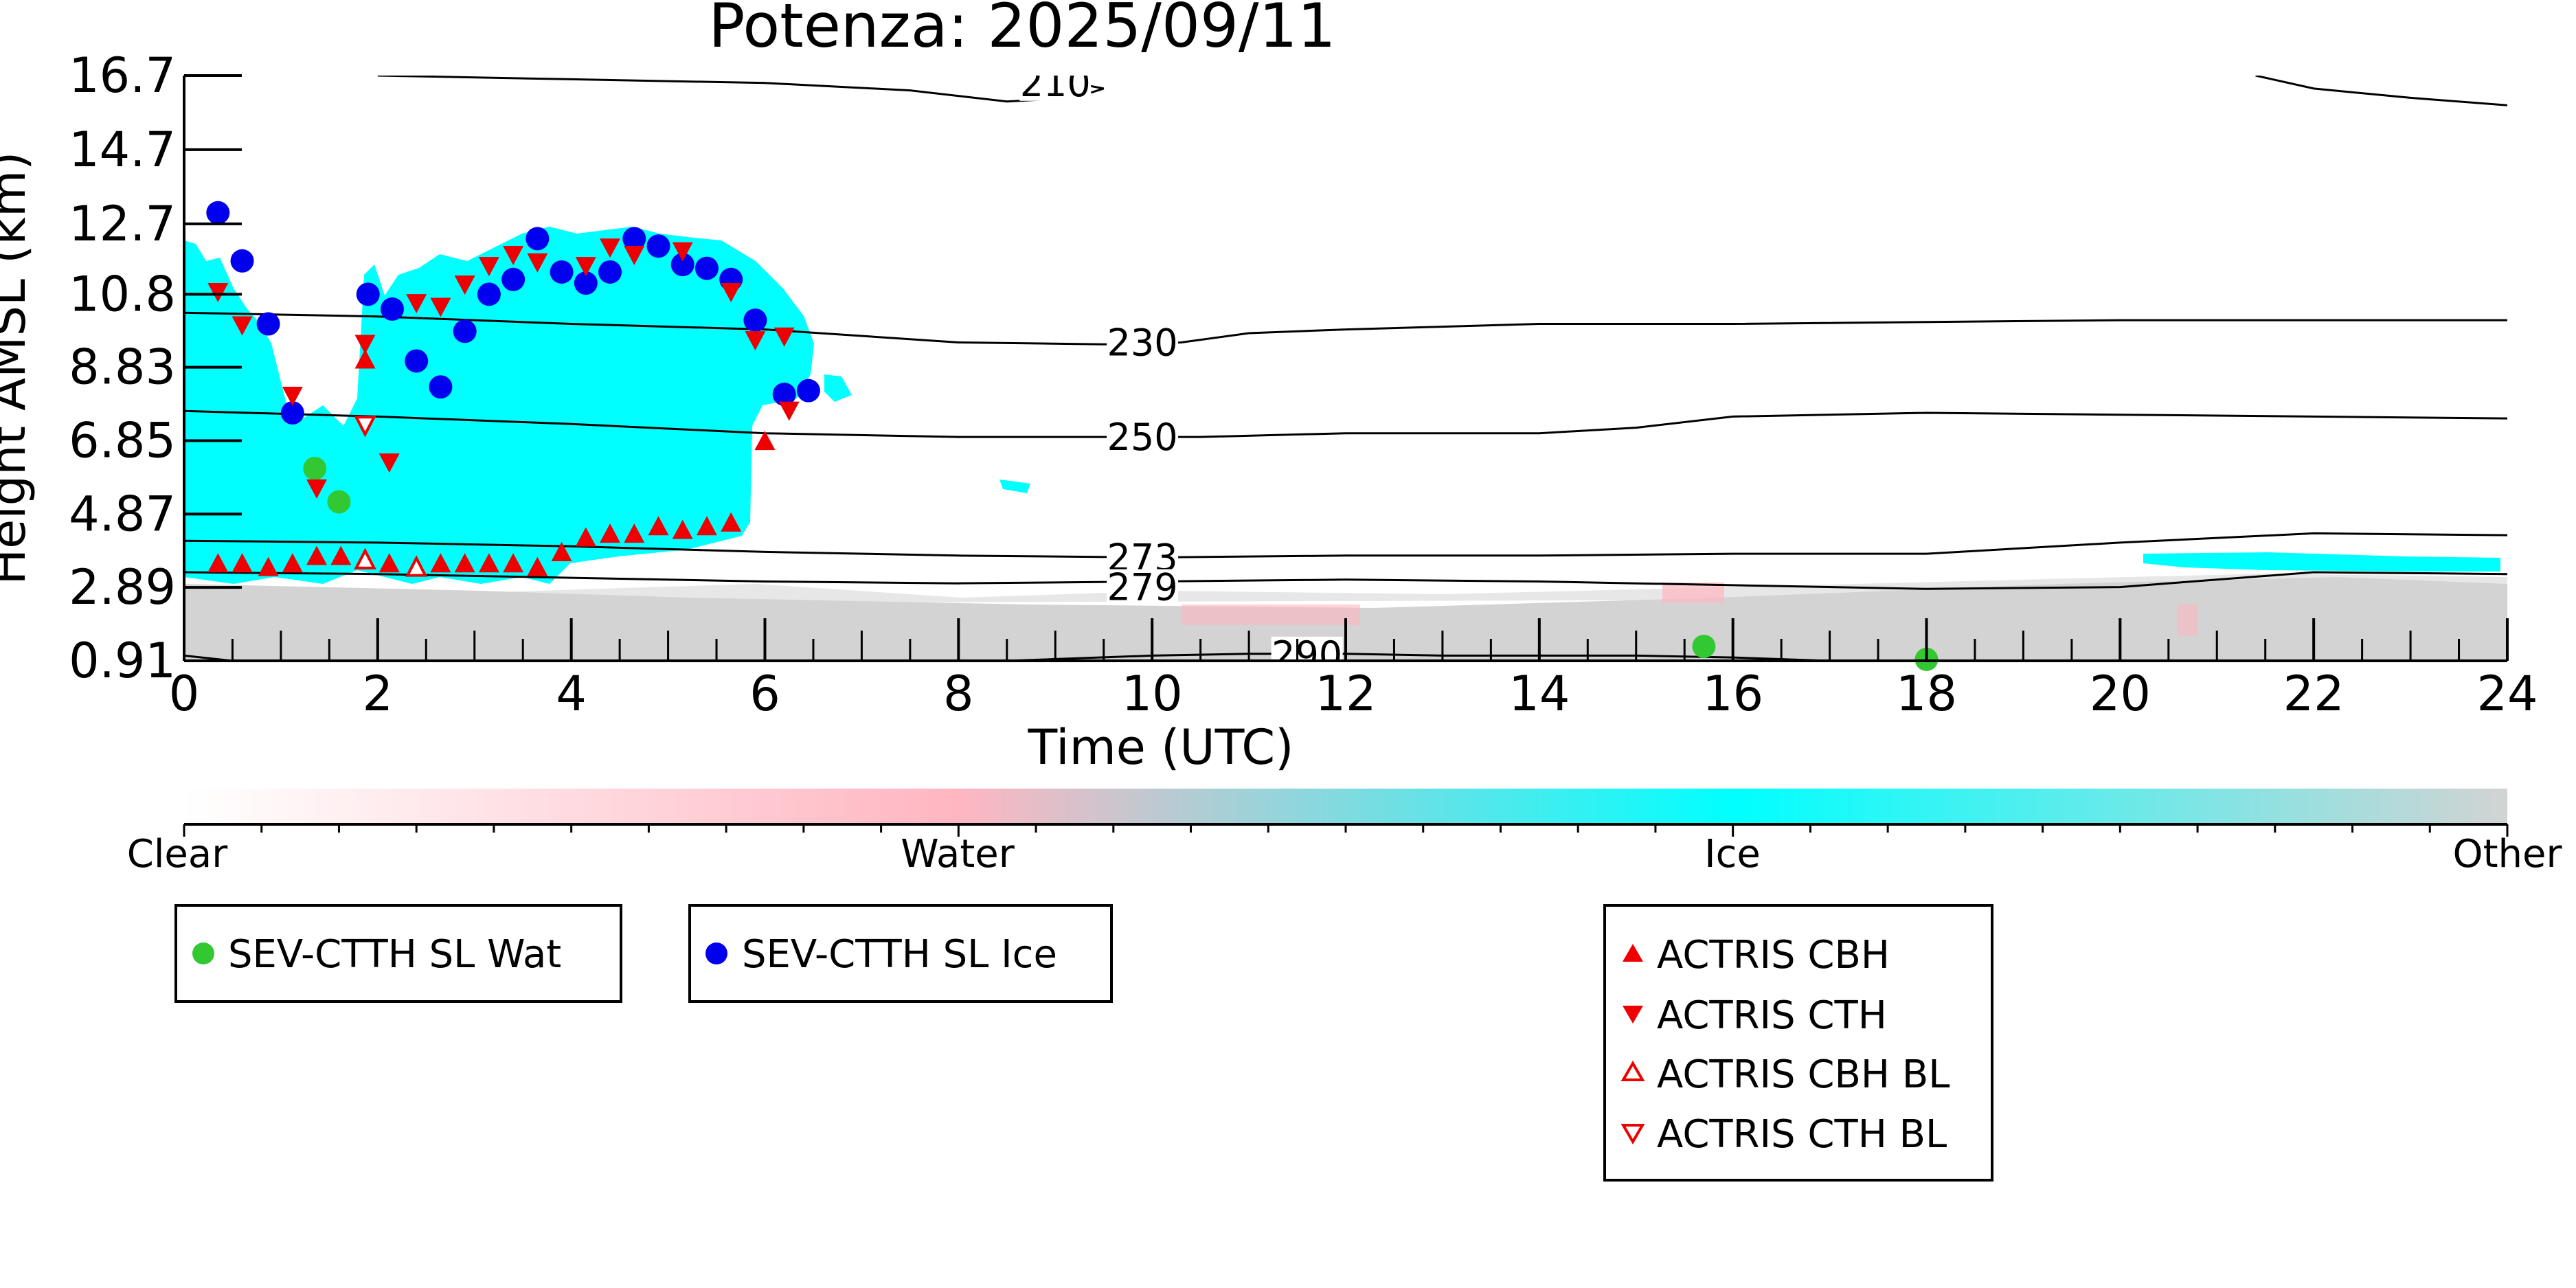 This screenshot has width=2576, height=1288. Describe the element at coordinates (177, 854) in the screenshot. I see `colorbar-label-clear: Clear` at that location.